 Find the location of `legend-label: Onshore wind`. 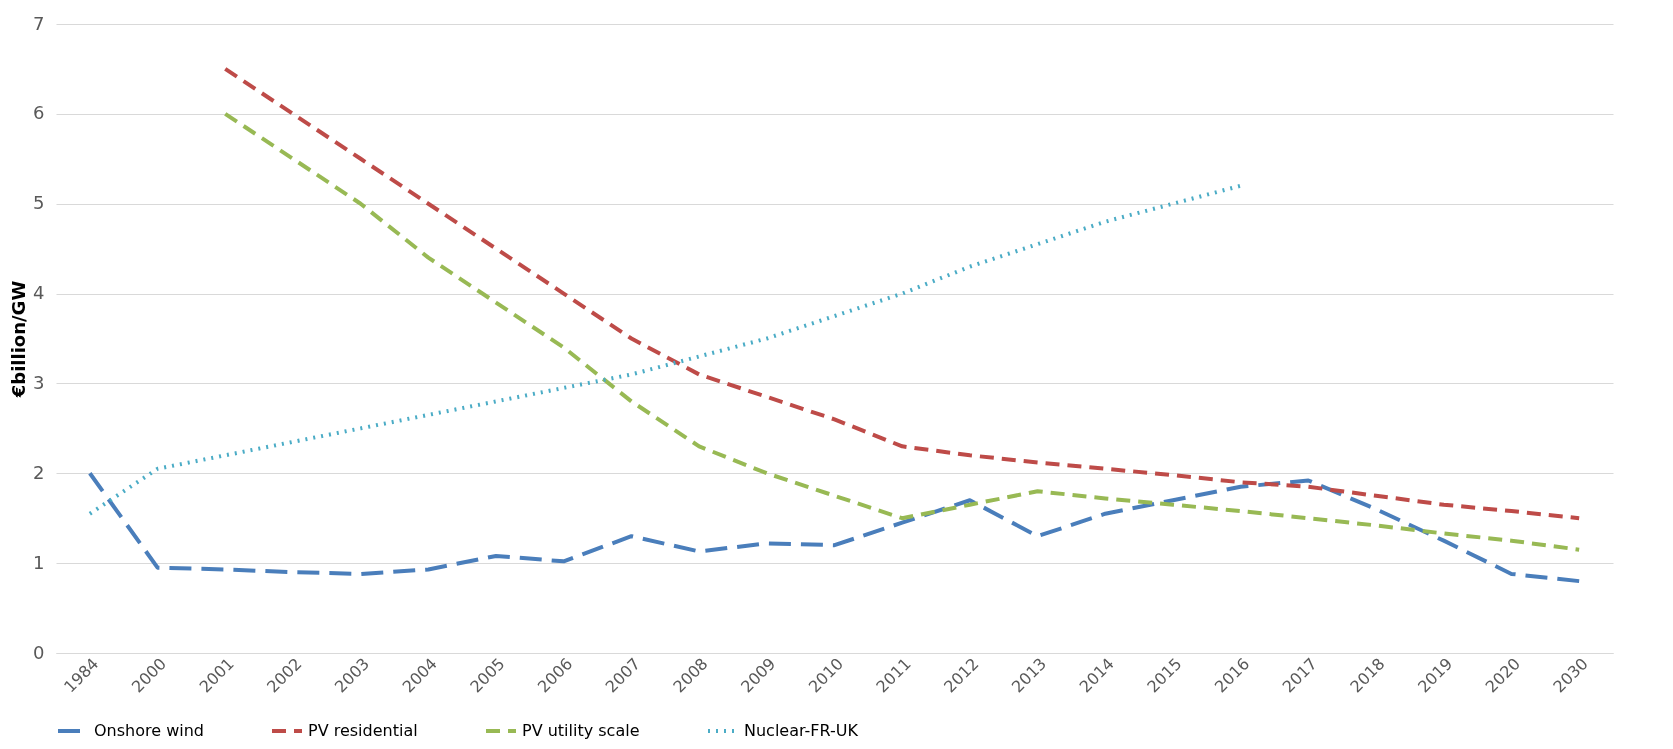

legend-label: Onshore wind is located at coordinates (149, 730).